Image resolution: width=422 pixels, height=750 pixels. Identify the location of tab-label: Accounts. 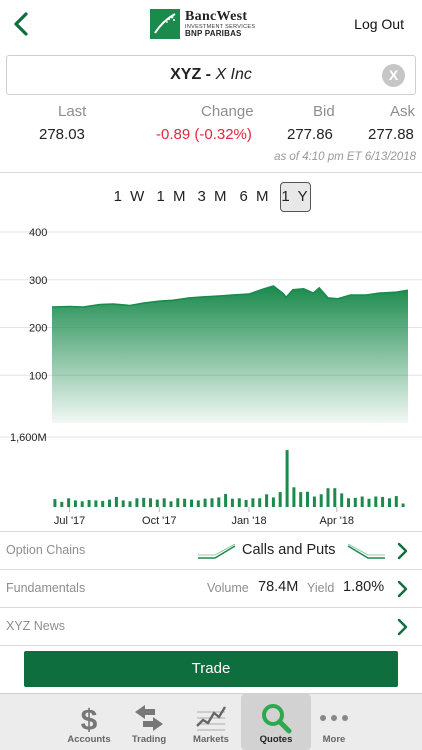
(89, 739).